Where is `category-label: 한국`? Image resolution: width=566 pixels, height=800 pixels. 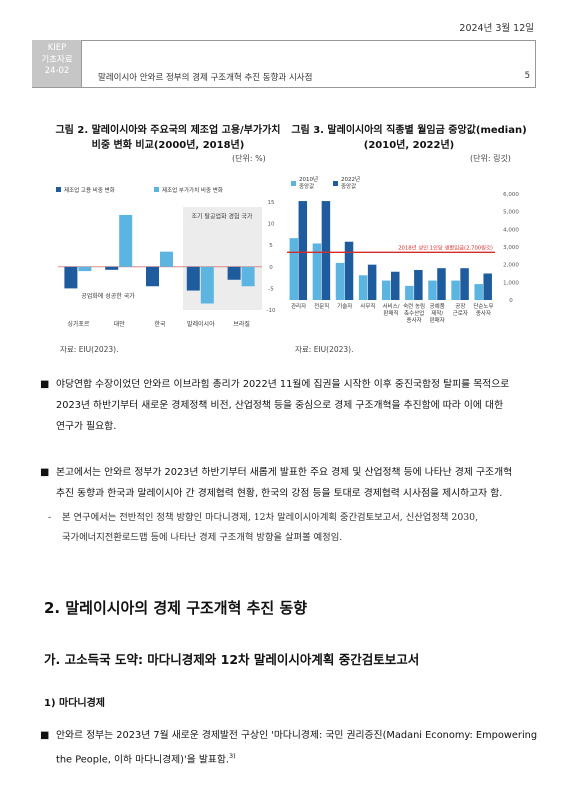 category-label: 한국 is located at coordinates (160, 324).